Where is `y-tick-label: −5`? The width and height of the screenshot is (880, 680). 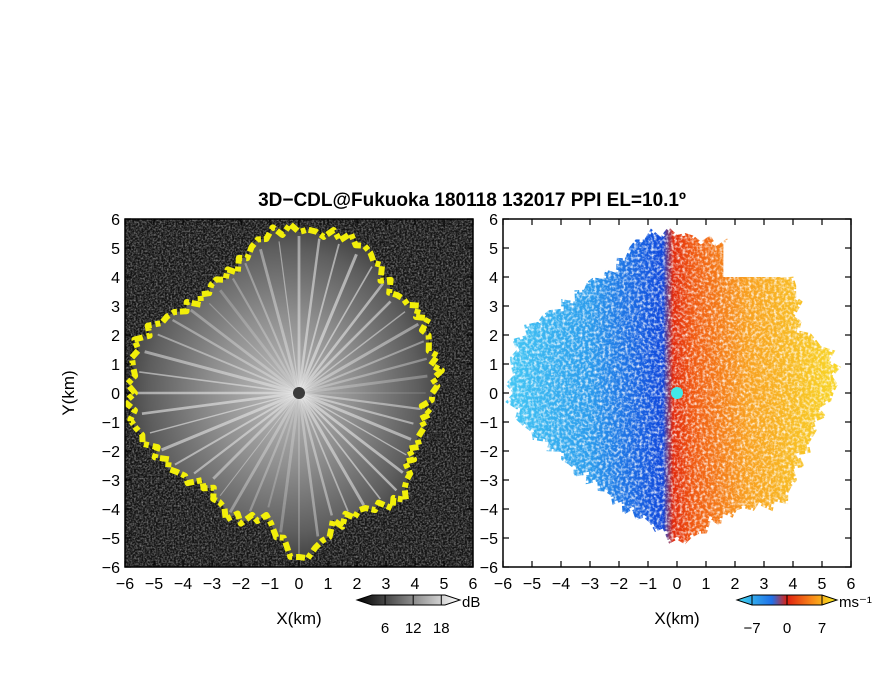 y-tick-label: −5 is located at coordinates (489, 539).